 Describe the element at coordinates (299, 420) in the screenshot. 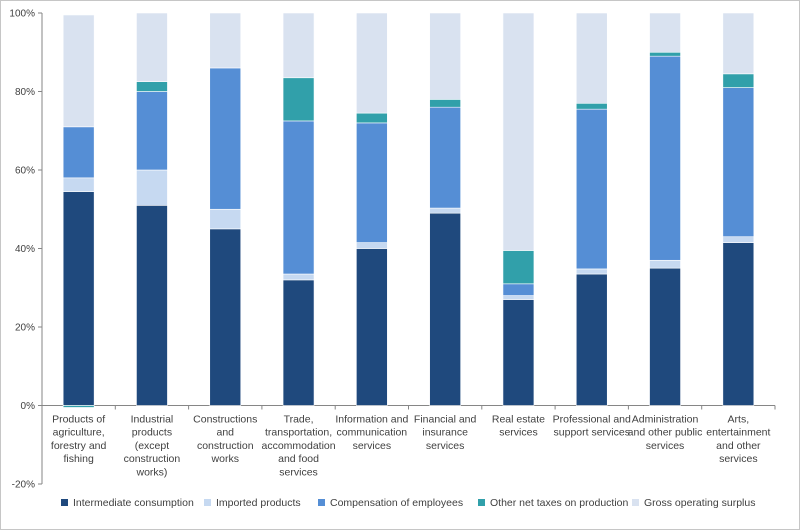

I see `x-category-label-line: Trade,` at that location.